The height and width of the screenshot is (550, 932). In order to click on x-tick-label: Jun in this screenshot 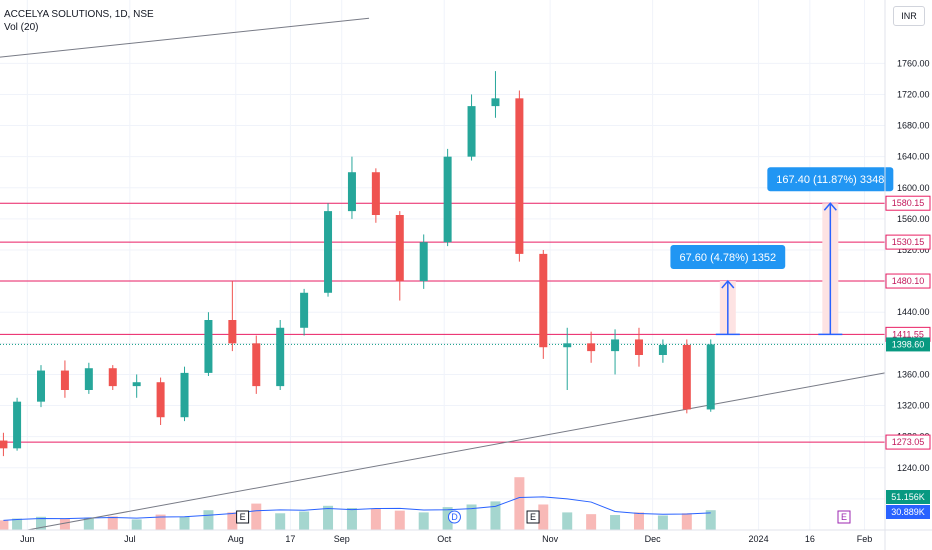, I will do `click(27, 539)`.